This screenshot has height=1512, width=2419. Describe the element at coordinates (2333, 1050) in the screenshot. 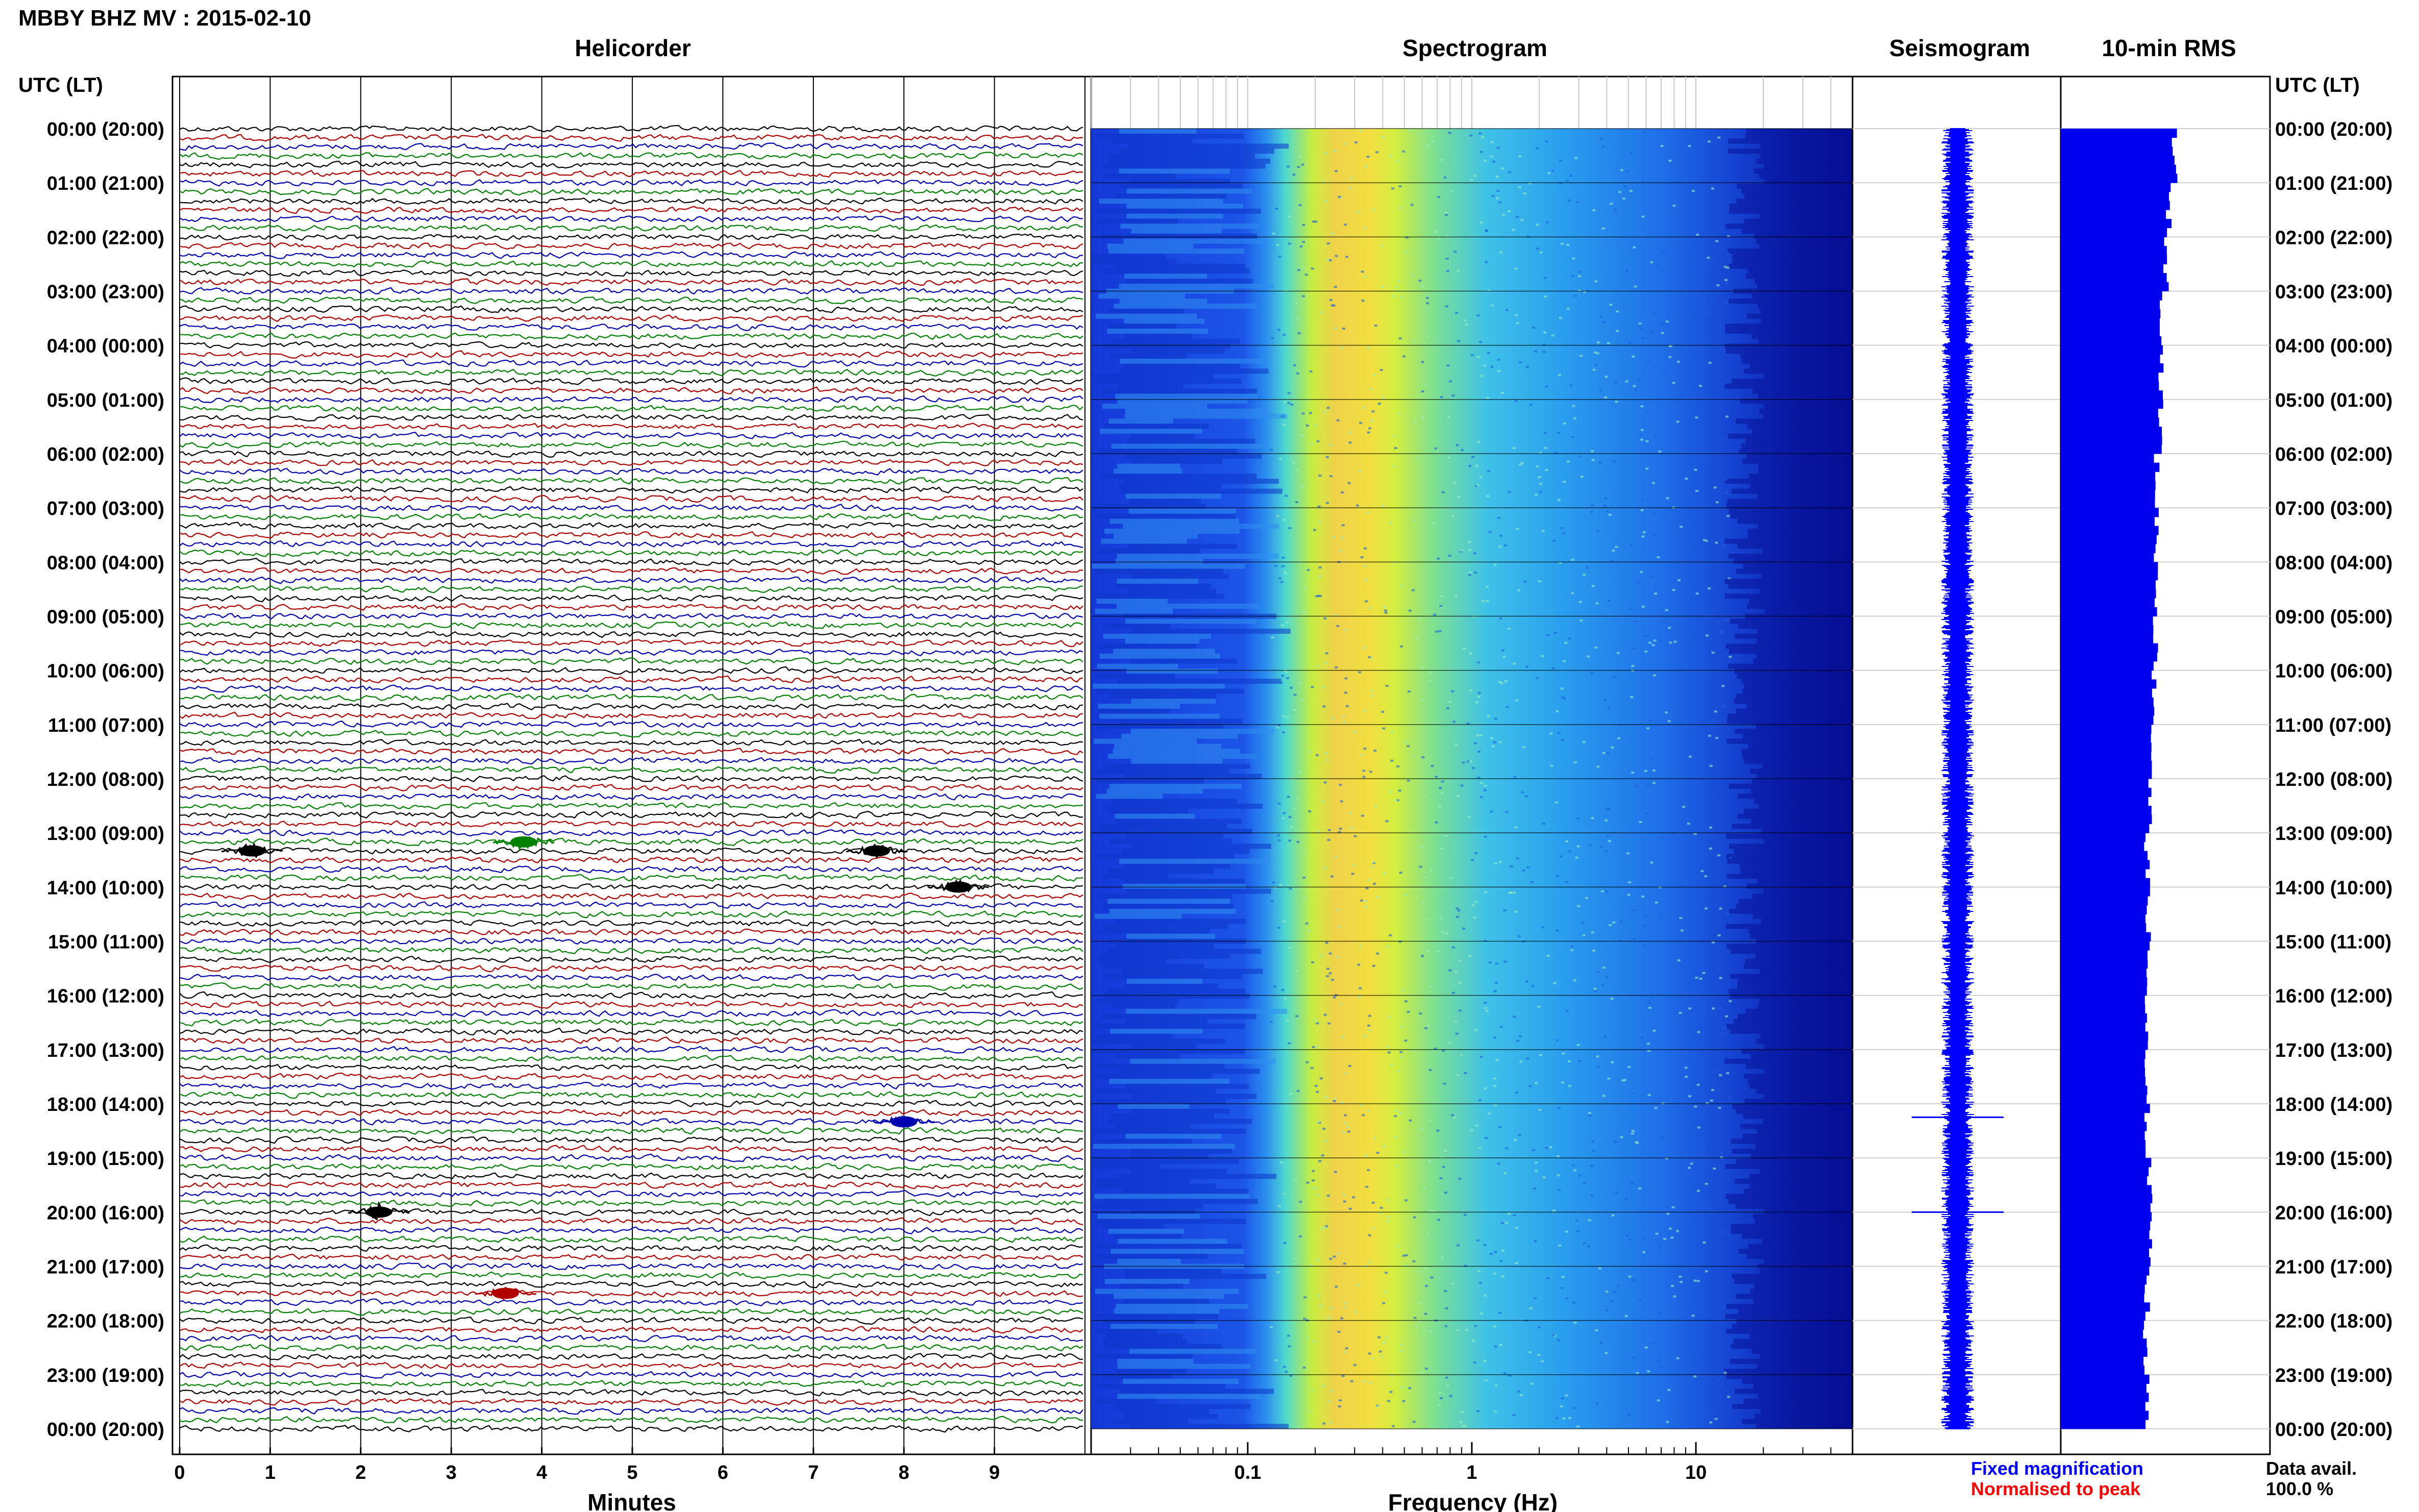

I see `time-tick-label: 17:00 (13:00)` at that location.